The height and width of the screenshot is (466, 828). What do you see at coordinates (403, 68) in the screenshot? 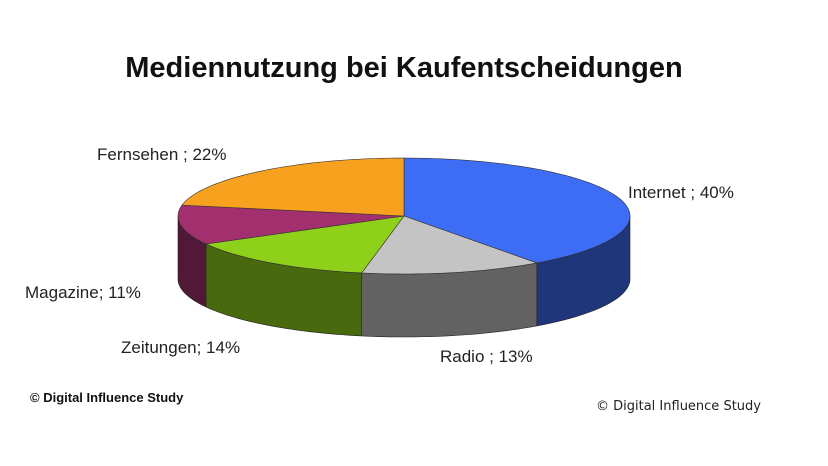
I see `chart-title: Mediennutzung bei Kaufentscheidungen` at bounding box center [403, 68].